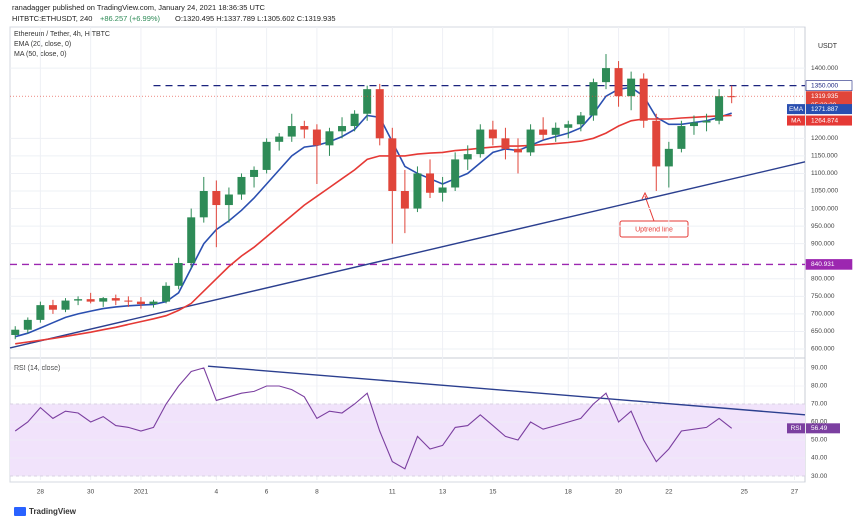 This screenshot has height=526, width=864. Describe the element at coordinates (392, 492) in the screenshot. I see `x-tick-label: 11` at that location.